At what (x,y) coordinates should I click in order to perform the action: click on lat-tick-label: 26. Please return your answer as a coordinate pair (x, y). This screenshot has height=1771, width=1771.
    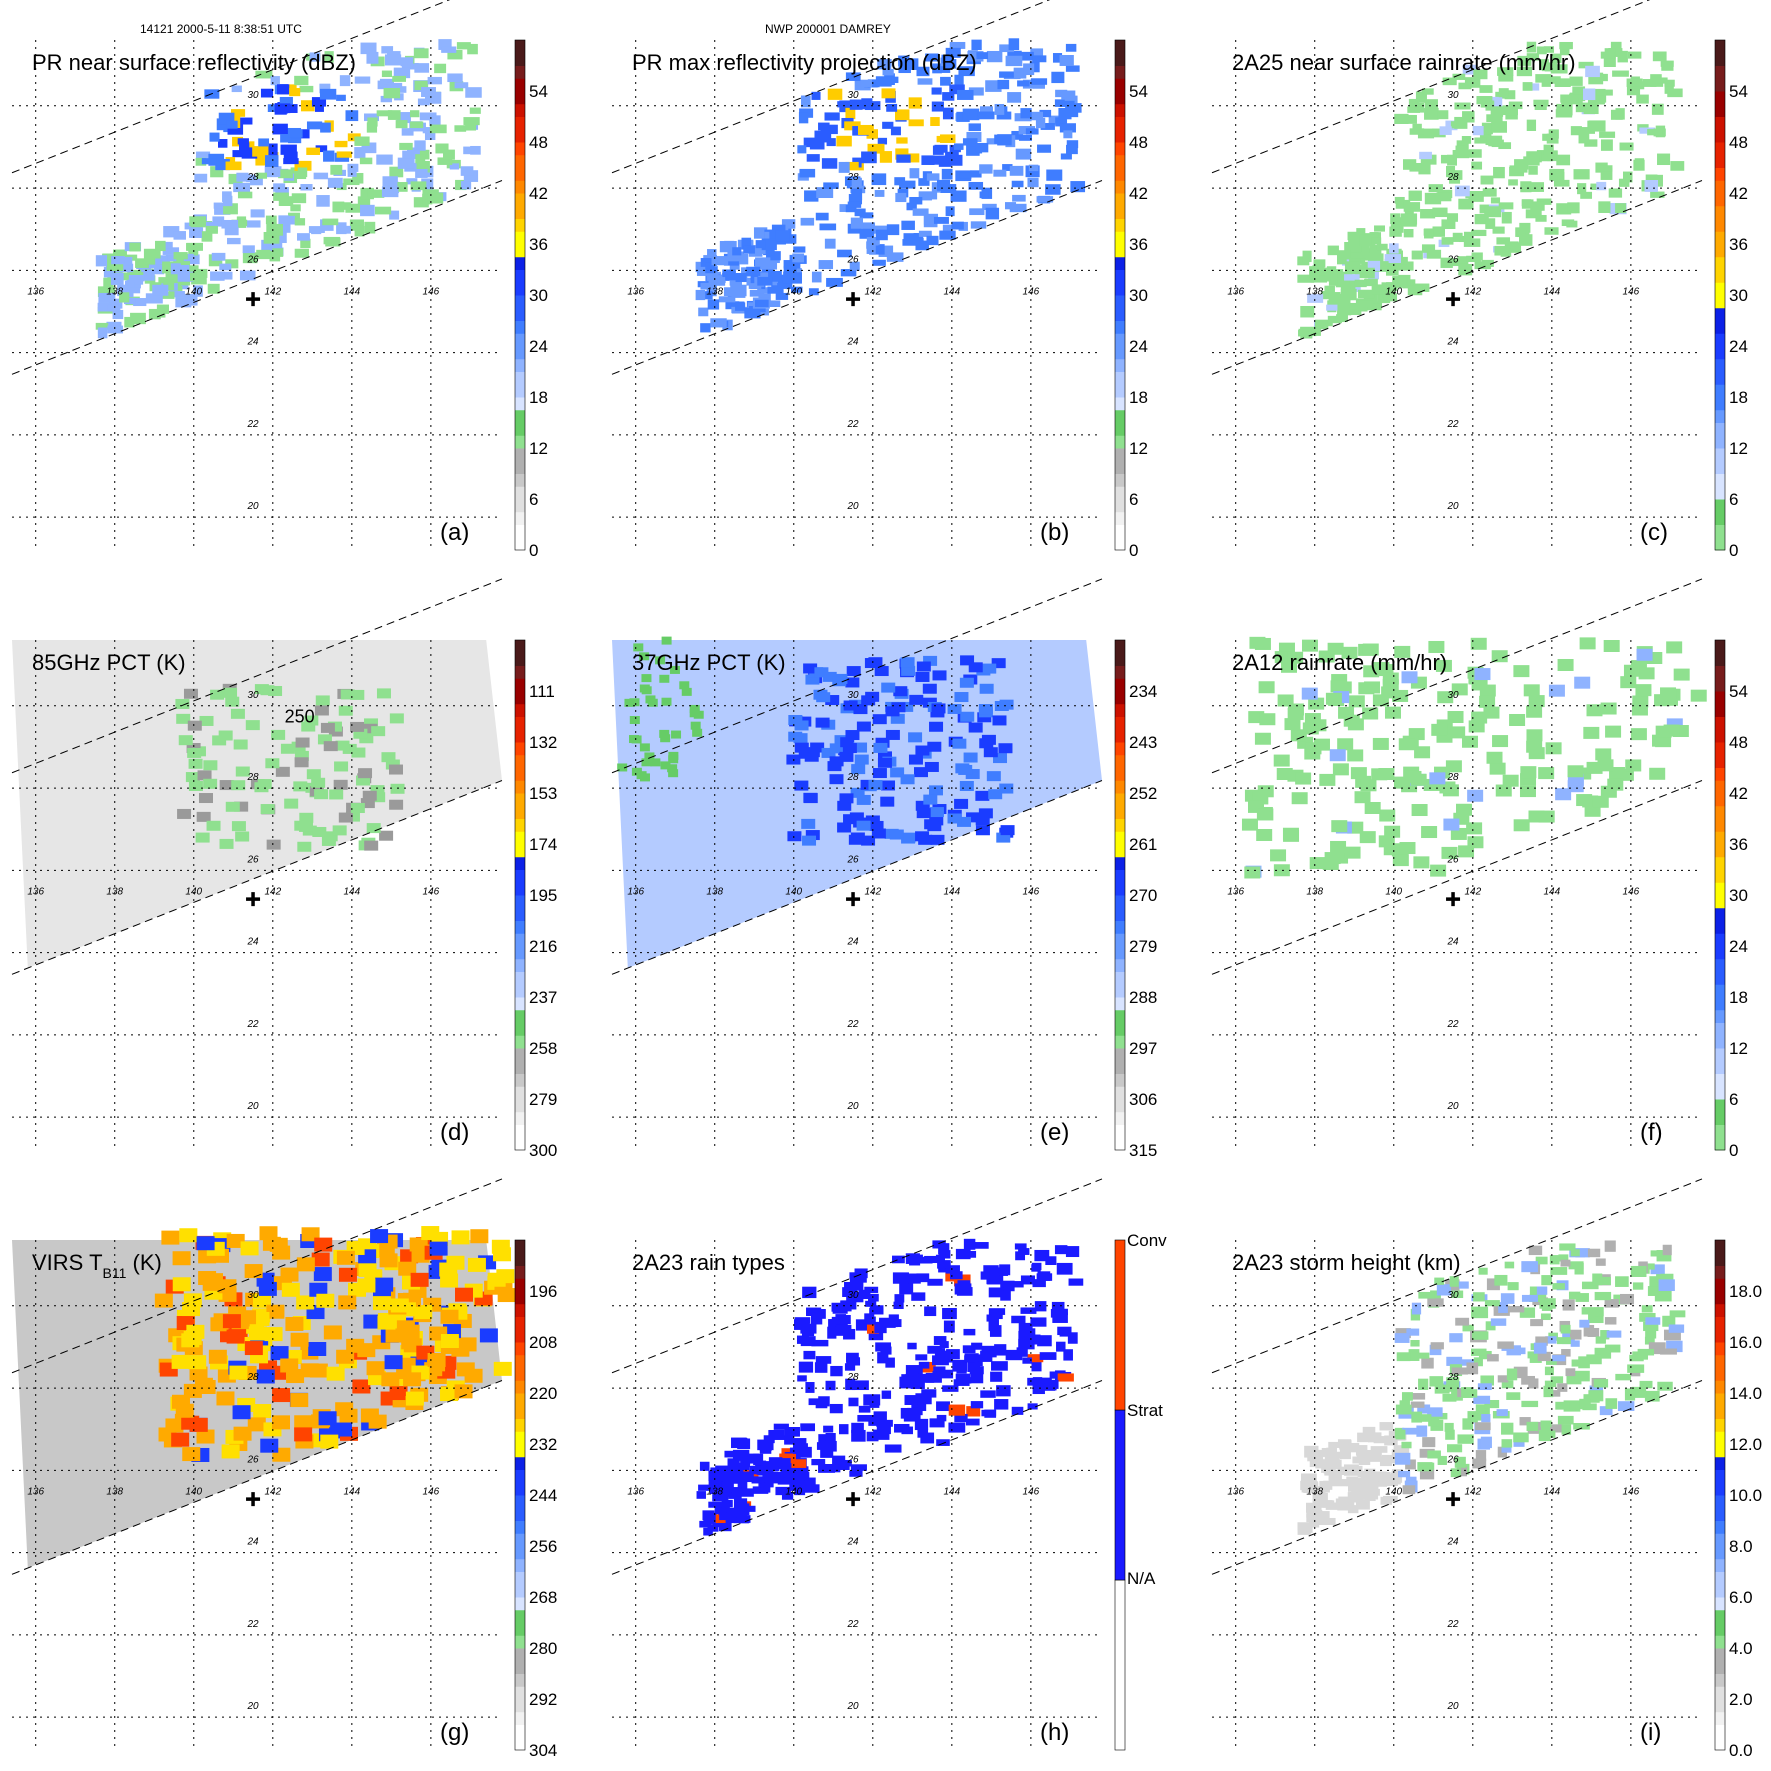
    Looking at the image, I should click on (252, 1459).